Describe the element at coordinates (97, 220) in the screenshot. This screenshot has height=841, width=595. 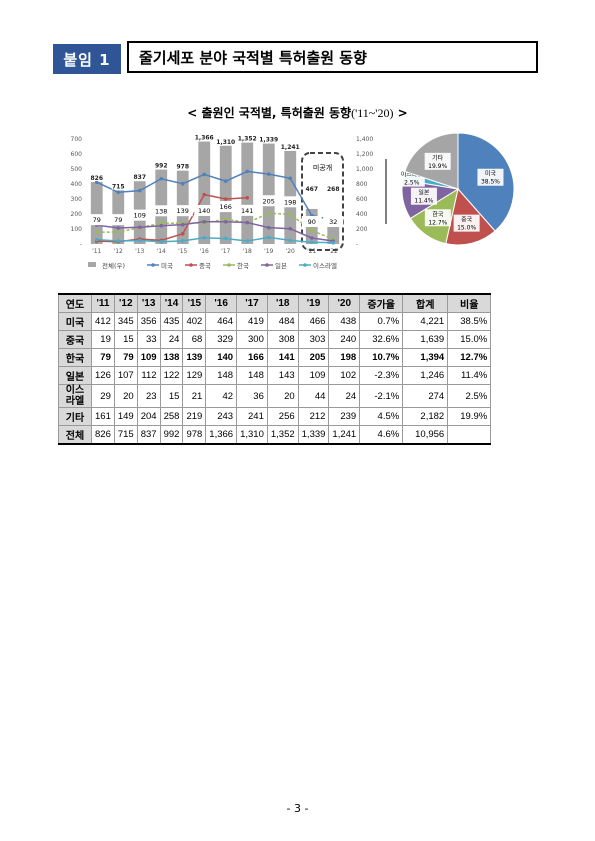
I see `korea-label: 79` at that location.